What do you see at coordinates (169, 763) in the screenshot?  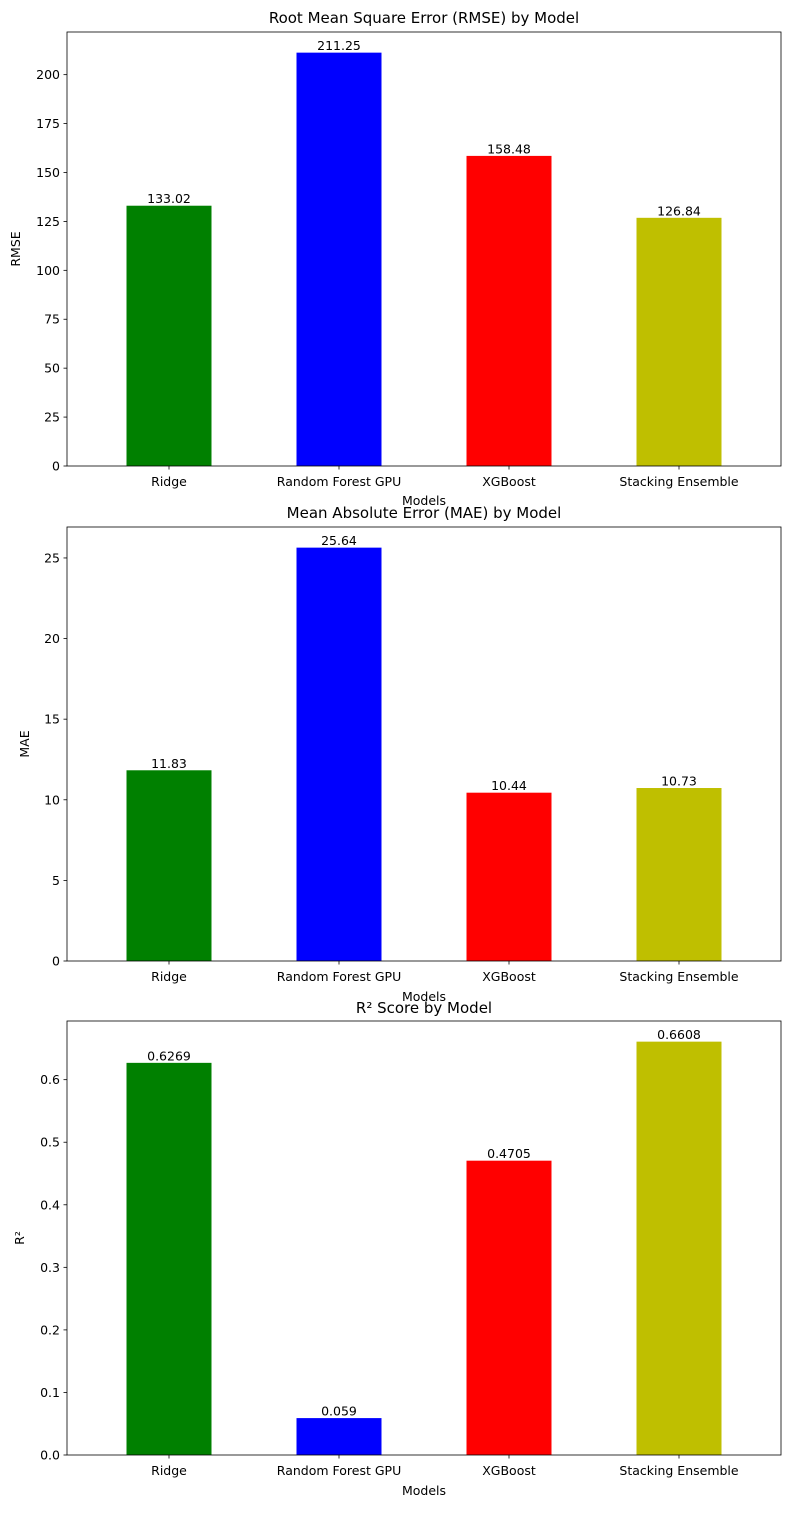 I see `mae-bar-value-label: 11.83` at bounding box center [169, 763].